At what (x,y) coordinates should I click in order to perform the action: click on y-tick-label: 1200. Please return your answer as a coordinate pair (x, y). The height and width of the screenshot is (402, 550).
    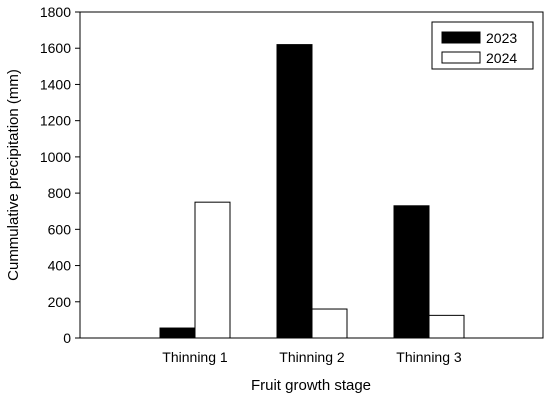
    Looking at the image, I should click on (55, 121).